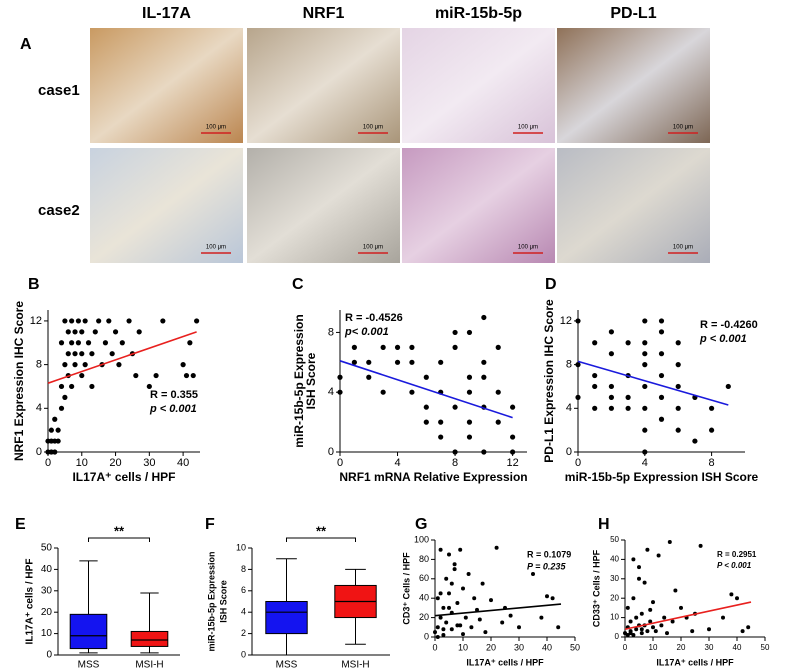 This screenshot has width=787, height=668. Describe the element at coordinates (596, 588) in the screenshot. I see `y-axis-label: CD33⁺ Cells / HPF` at that location.